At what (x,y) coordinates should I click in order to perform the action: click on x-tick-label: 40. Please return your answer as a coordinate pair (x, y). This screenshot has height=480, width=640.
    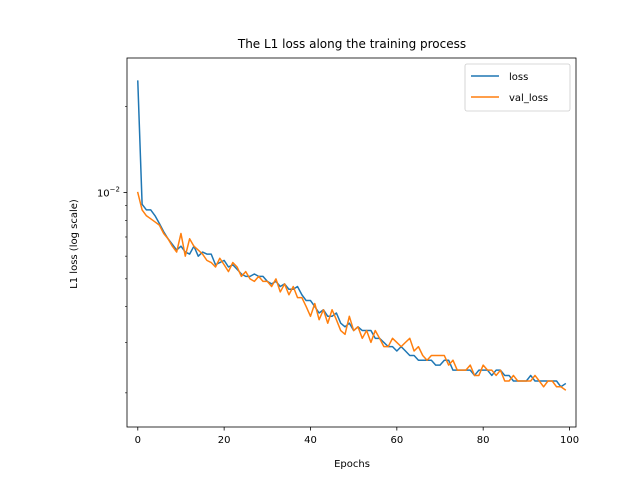
    Looking at the image, I should click on (310, 440).